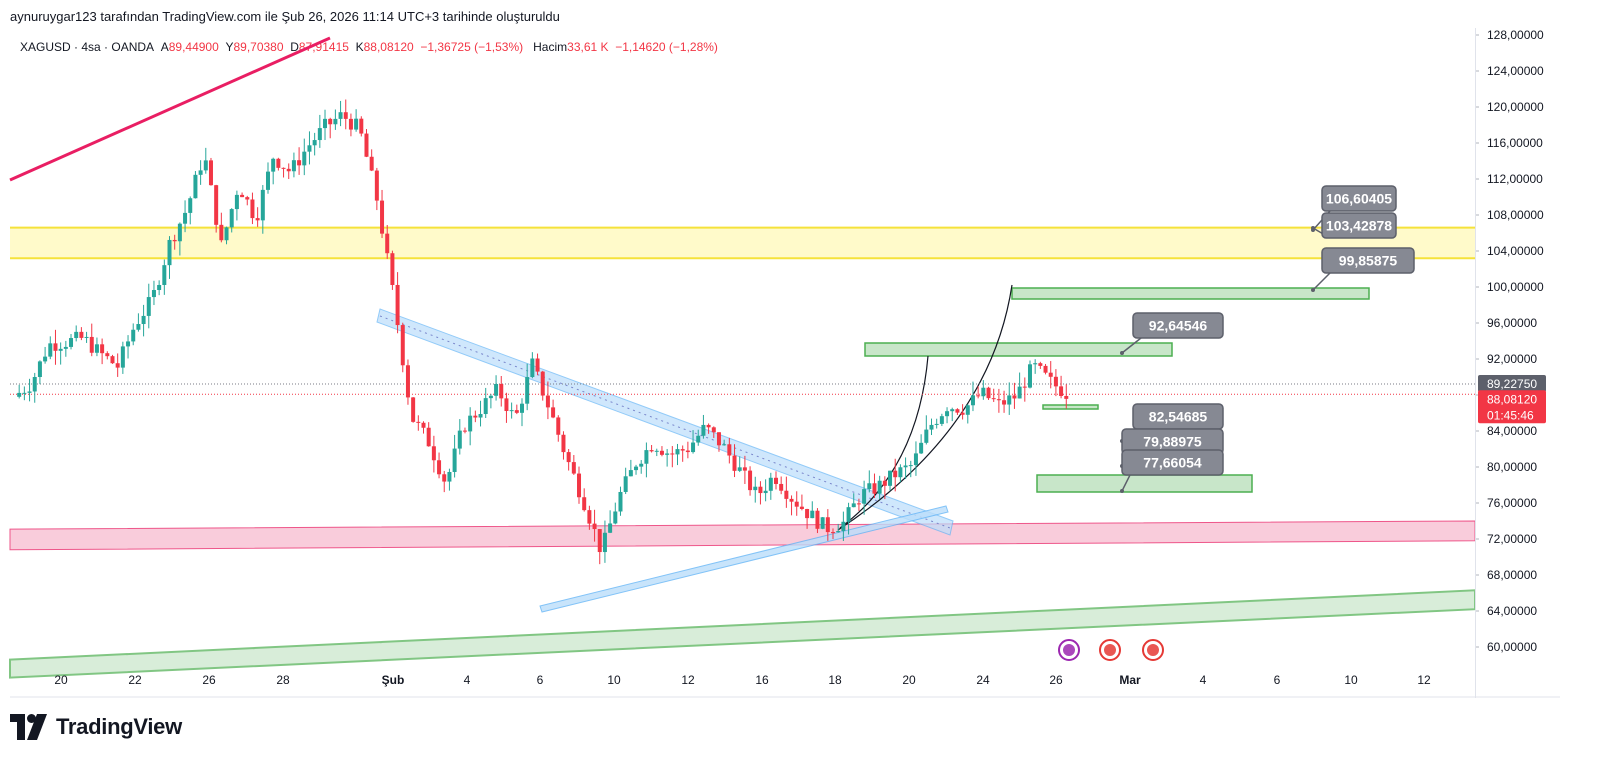  I want to click on price-tick-label: 100,00000, so click(1515, 287).